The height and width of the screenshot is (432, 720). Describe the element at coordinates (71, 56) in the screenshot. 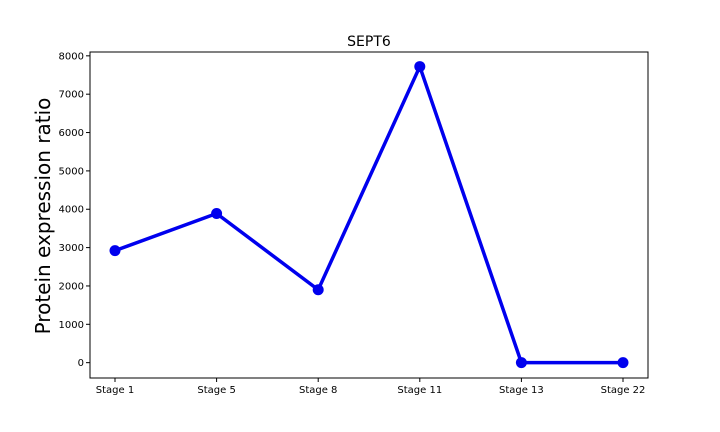

I see `y-tick-label: 8000` at that location.